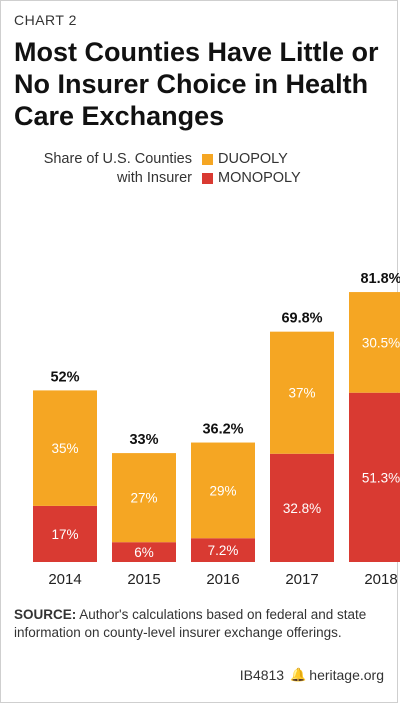 The height and width of the screenshot is (705, 400). Describe the element at coordinates (143, 579) in the screenshot. I see `x-tick-label-2015: 2015` at that location.